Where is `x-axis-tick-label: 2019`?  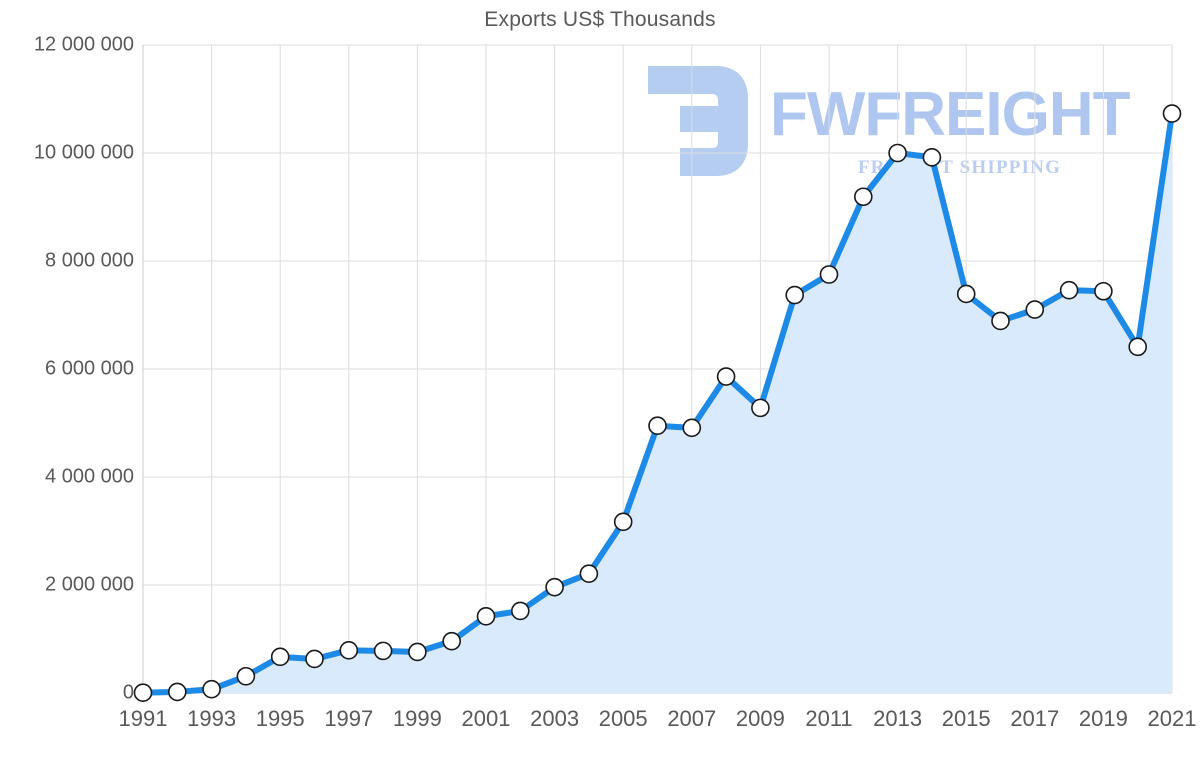
x-axis-tick-label: 2019 is located at coordinates (1103, 718).